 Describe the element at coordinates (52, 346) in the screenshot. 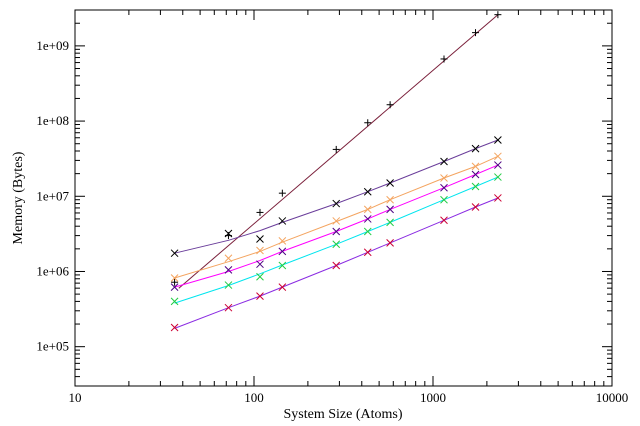

I see `y-tick-label: 1e+05` at that location.